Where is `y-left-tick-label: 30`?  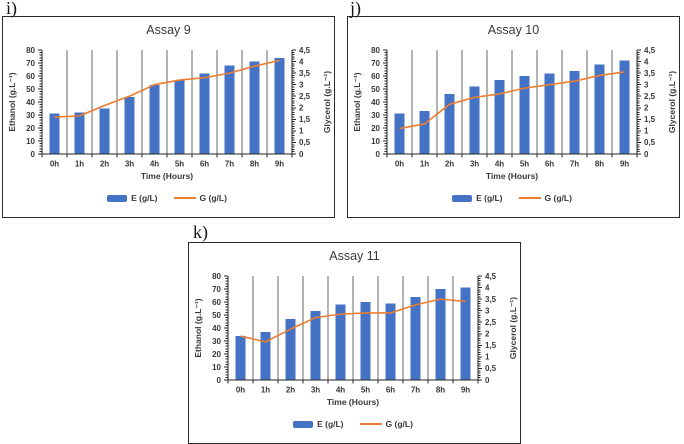 y-left-tick-label: 30 is located at coordinates (216, 341).